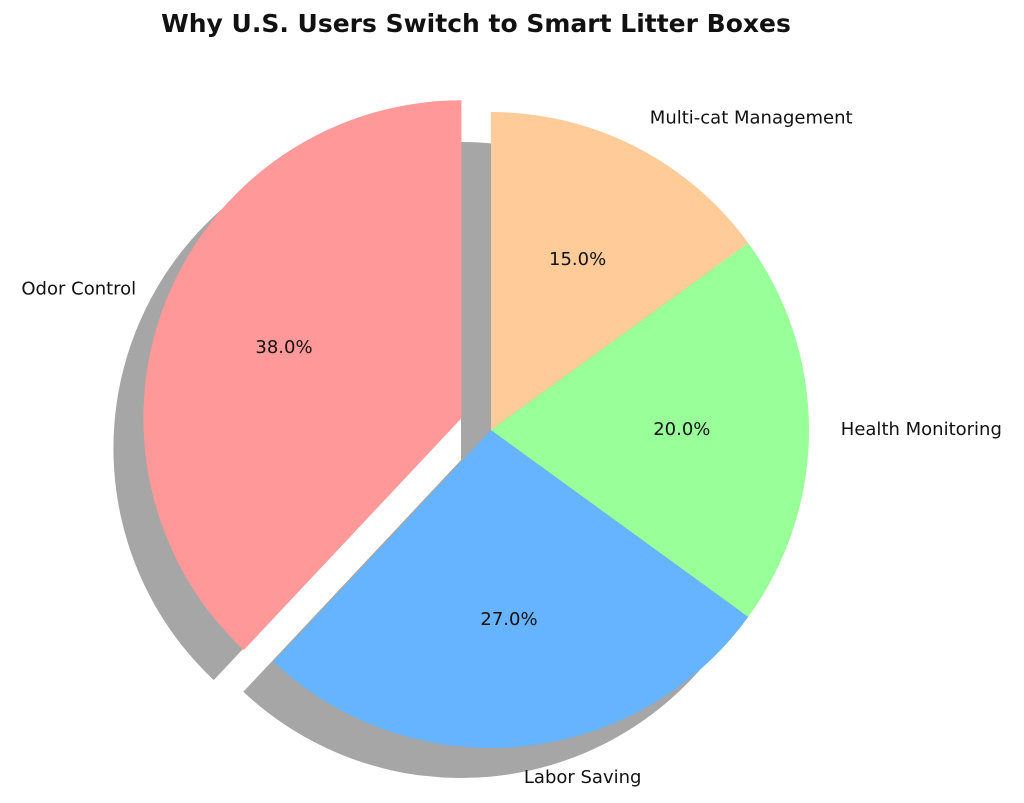 The image size is (1024, 803). What do you see at coordinates (921, 429) in the screenshot?
I see `label-health-monitoring: Health Monitoring` at bounding box center [921, 429].